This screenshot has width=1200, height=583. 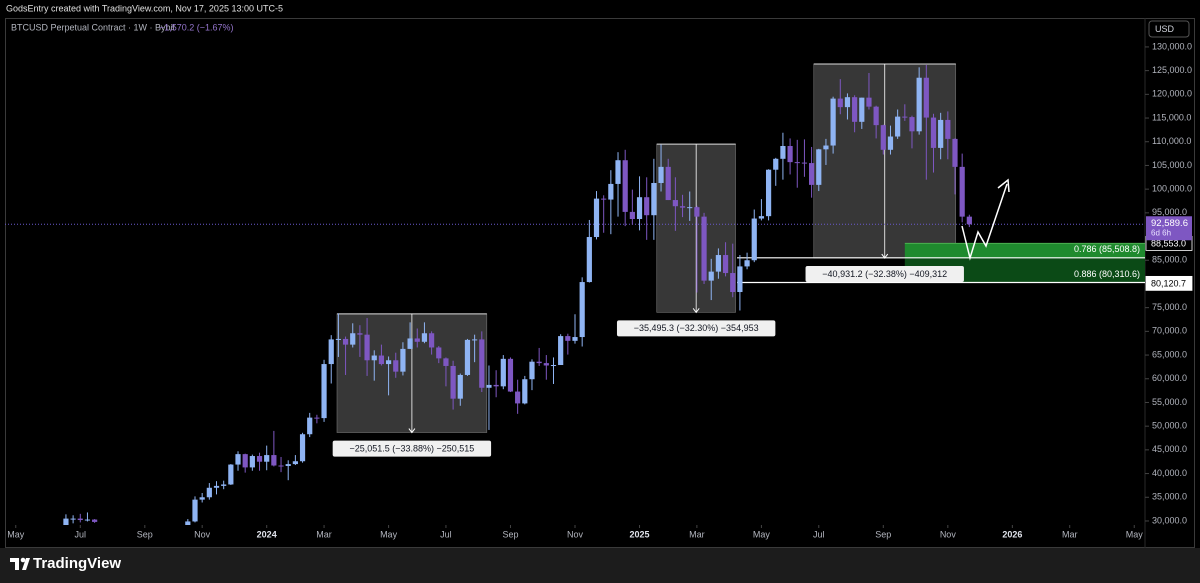 What do you see at coordinates (1169, 449) in the screenshot?
I see `y-tick-label: 45,000.0` at bounding box center [1169, 449].